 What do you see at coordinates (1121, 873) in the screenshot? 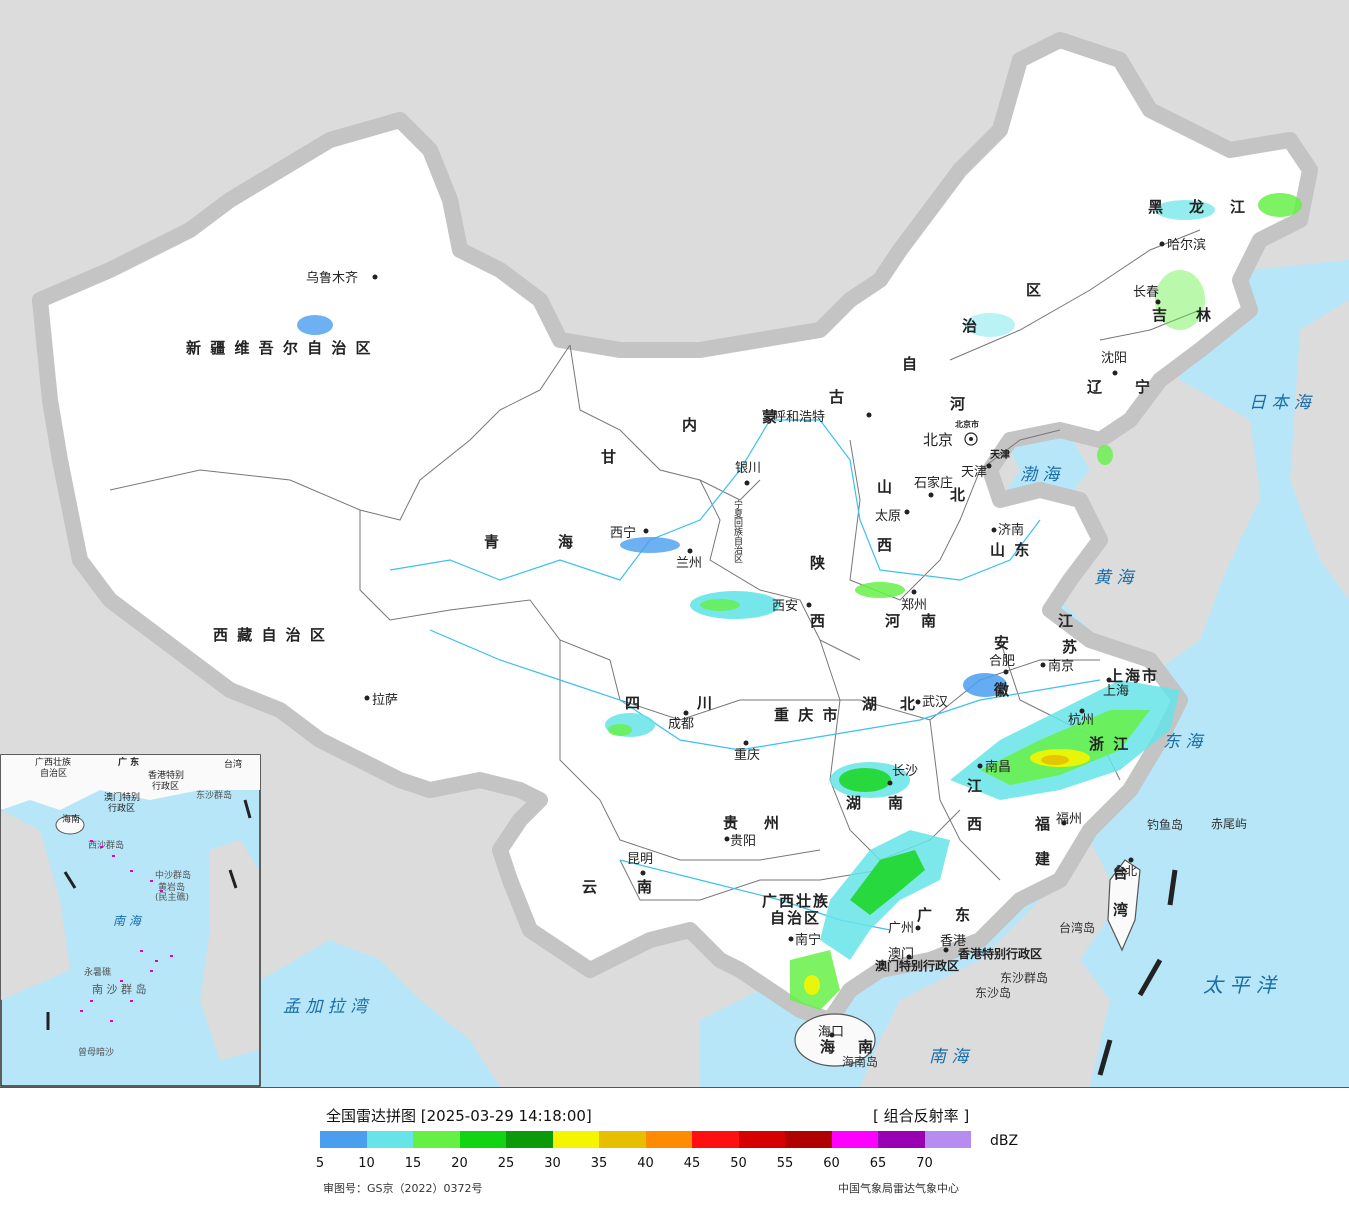
I see `label-taiwan-1: 台` at bounding box center [1121, 873].